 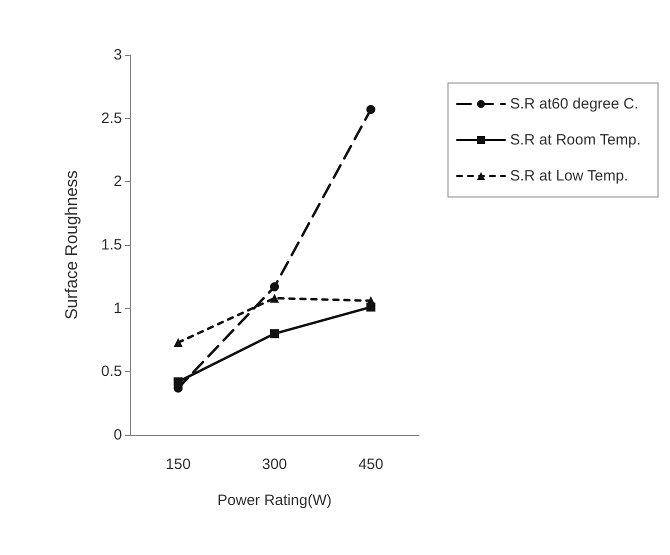 I want to click on legend-label: S.R at60 degree C., so click(x=574, y=104).